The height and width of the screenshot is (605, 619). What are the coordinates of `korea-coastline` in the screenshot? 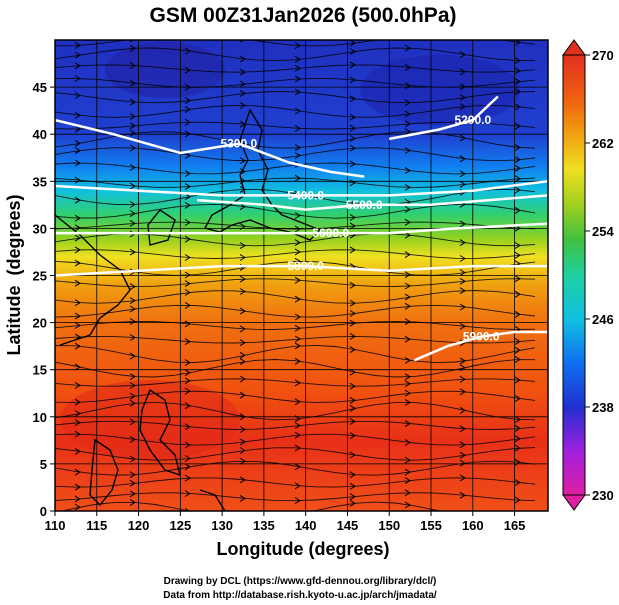 It's located at (161, 227).